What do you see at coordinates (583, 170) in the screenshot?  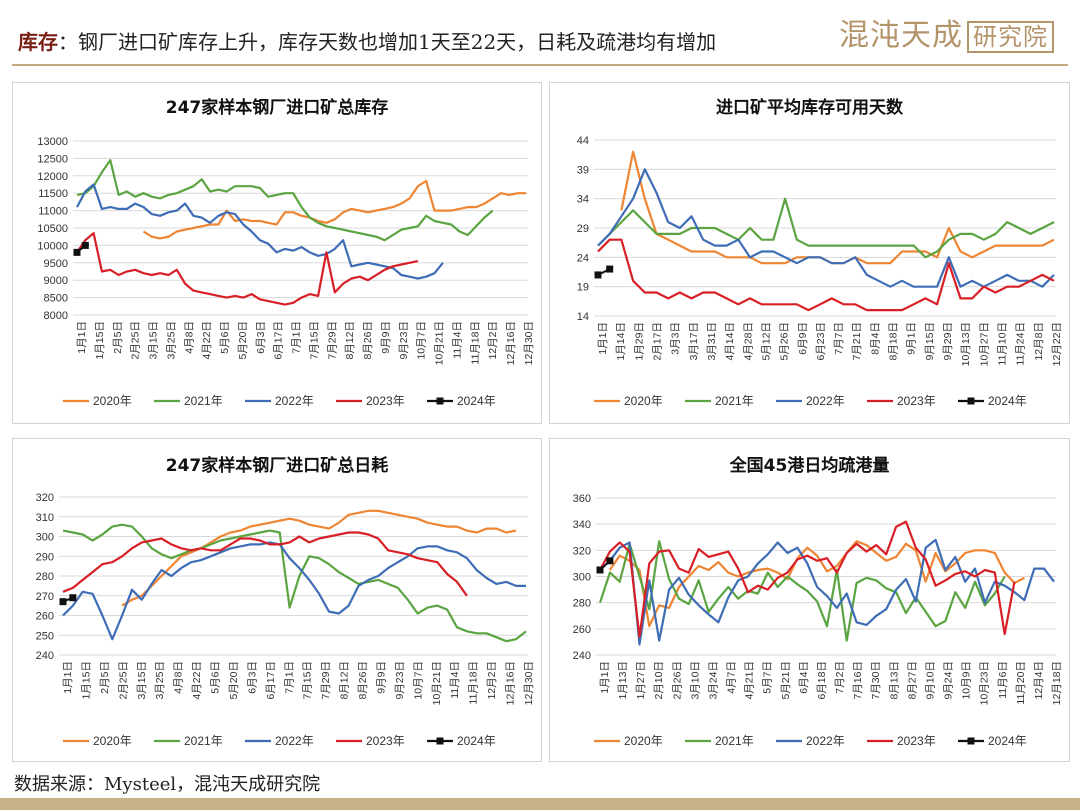 I see `y-tick-label: 39` at bounding box center [583, 170].